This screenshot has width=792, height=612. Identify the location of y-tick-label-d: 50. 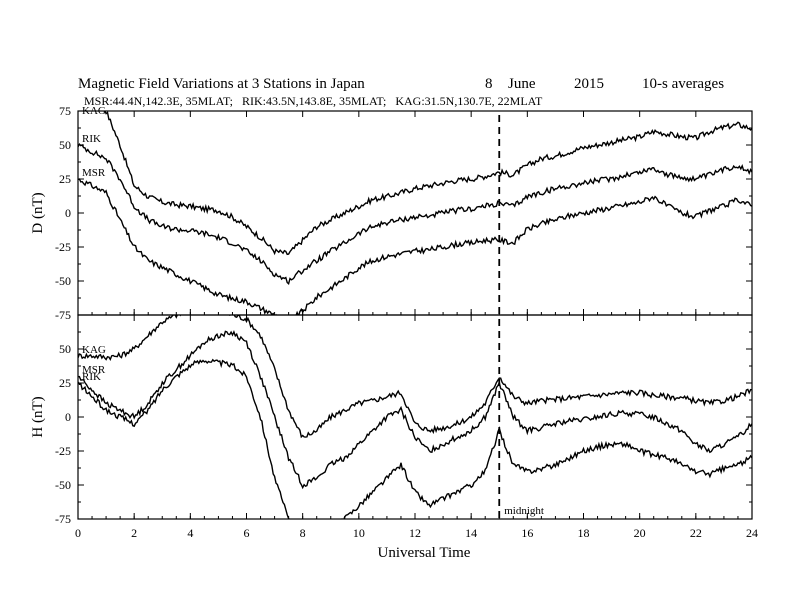
(65, 145).